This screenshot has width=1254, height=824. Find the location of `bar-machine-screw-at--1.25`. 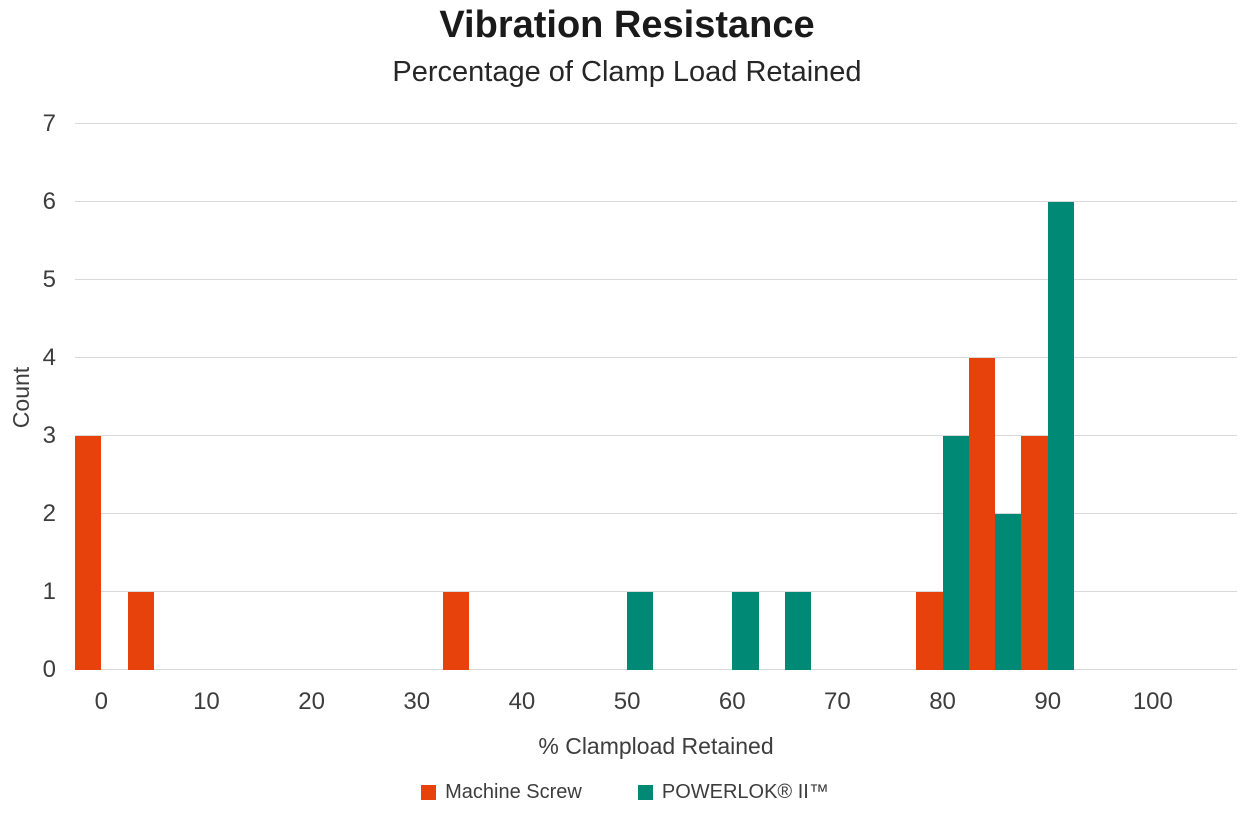

bar-machine-screw-at--1.25 is located at coordinates (88, 553).